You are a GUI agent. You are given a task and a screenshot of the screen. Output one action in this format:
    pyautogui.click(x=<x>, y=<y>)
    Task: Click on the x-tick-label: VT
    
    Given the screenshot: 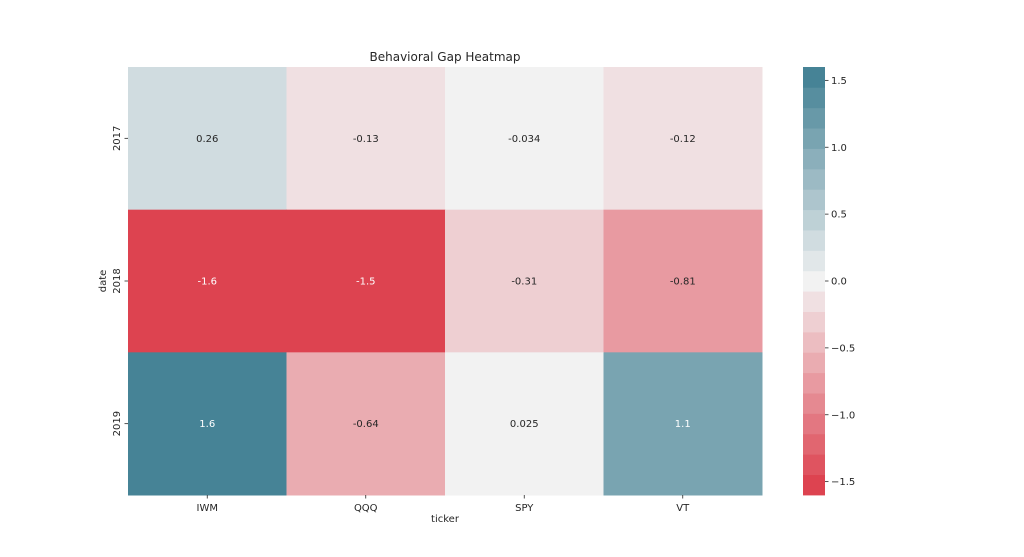 What is the action you would take?
    pyautogui.click(x=683, y=508)
    